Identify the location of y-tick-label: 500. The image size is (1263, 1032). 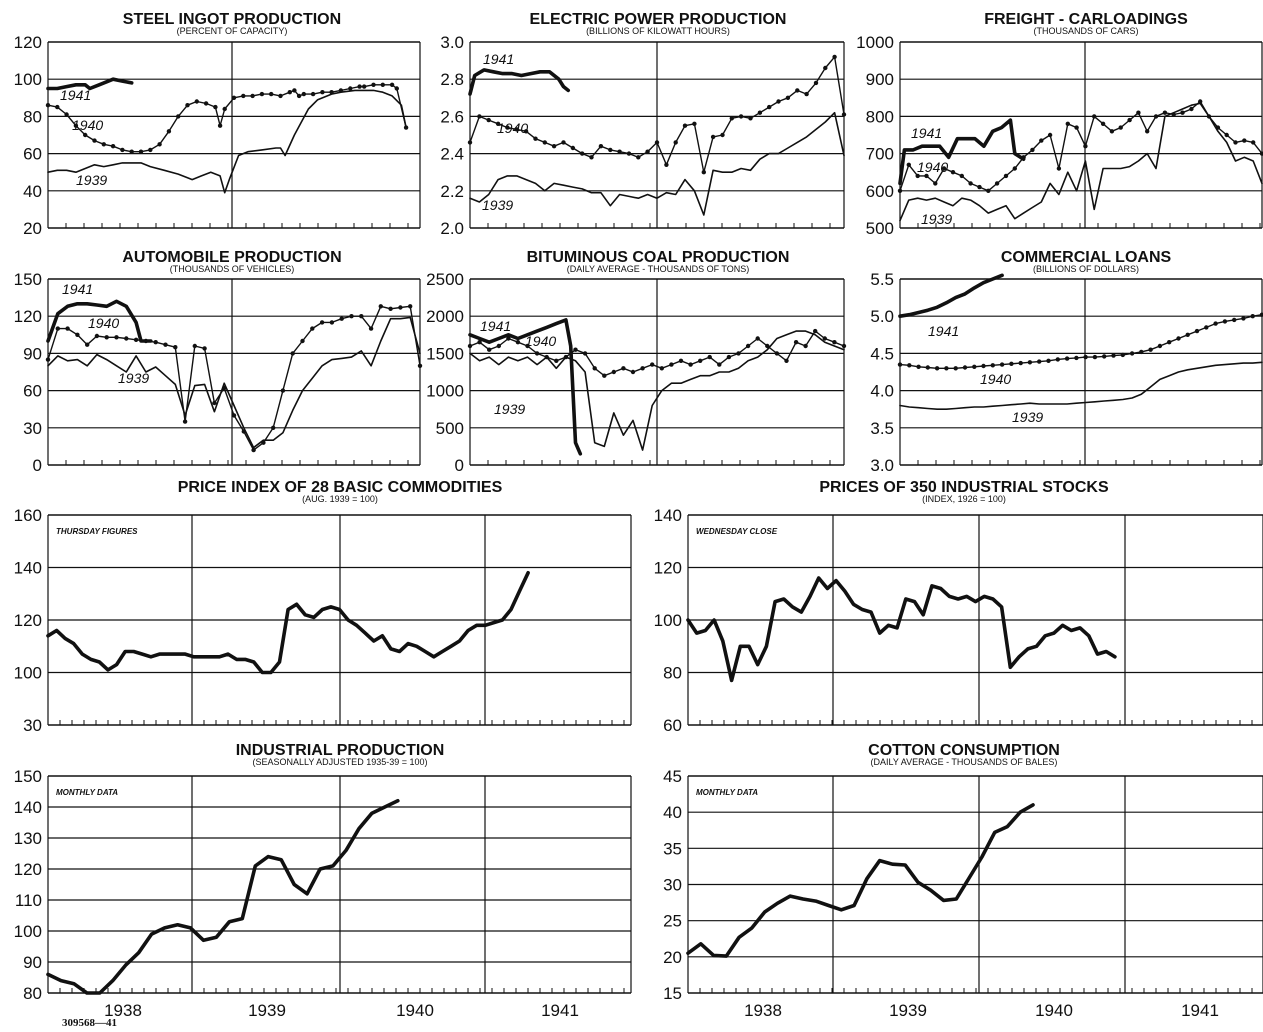
(880, 228).